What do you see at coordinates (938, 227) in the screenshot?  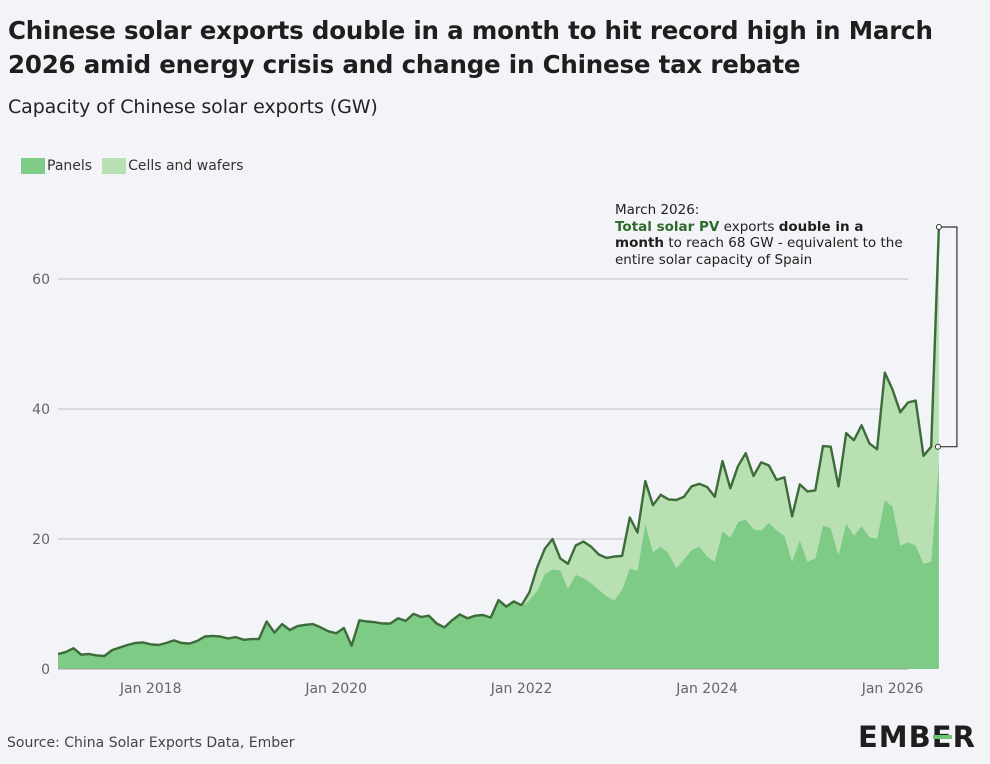 I see `annotation-point-march-2026` at bounding box center [938, 227].